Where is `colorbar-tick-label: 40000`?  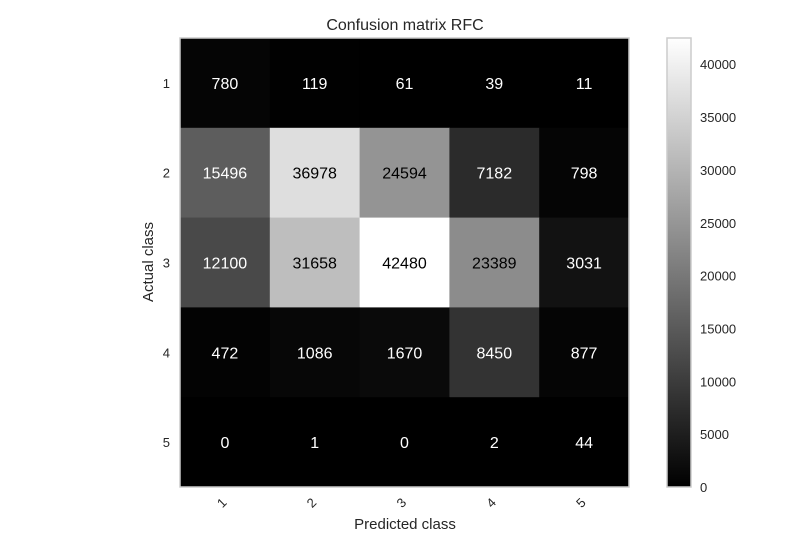
colorbar-tick-label: 40000 is located at coordinates (718, 64).